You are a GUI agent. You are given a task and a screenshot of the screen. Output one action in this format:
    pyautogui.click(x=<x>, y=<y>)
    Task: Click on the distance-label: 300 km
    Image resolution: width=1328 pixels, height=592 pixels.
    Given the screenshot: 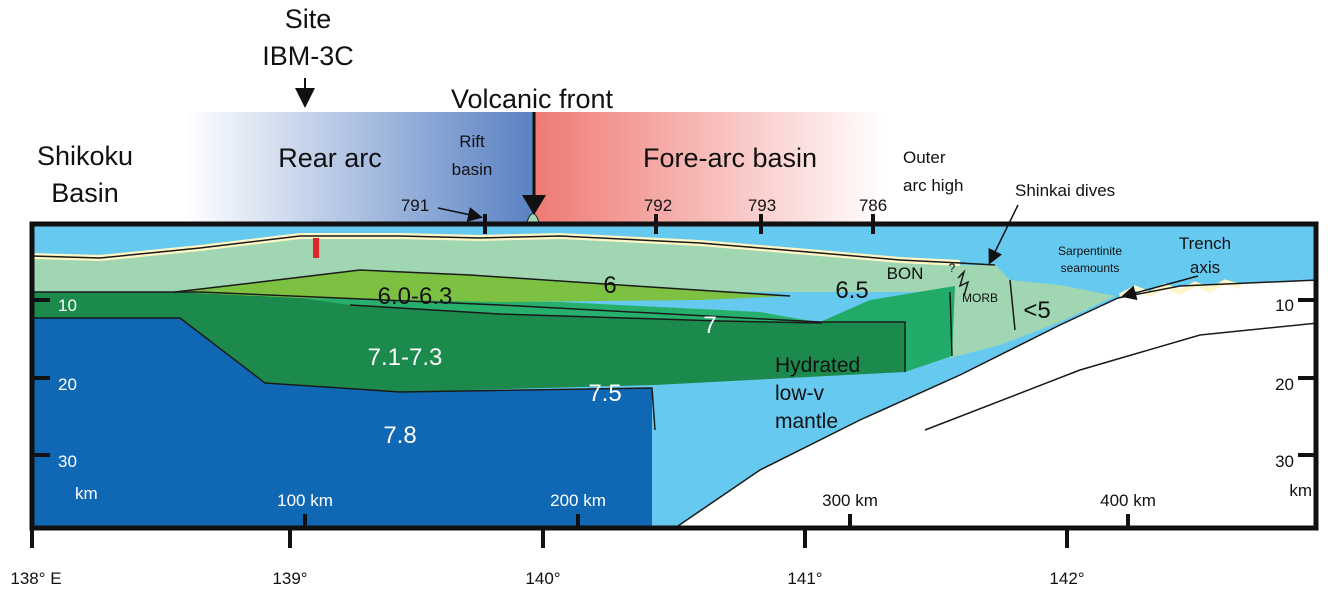 What is the action you would take?
    pyautogui.click(x=850, y=500)
    